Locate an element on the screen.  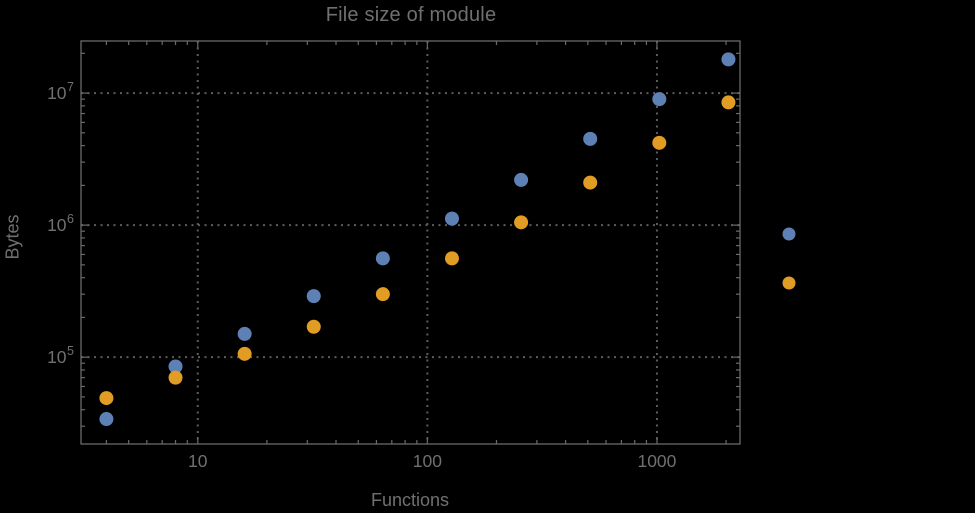
y-tick-label: 10⁵ is located at coordinates (60, 355).